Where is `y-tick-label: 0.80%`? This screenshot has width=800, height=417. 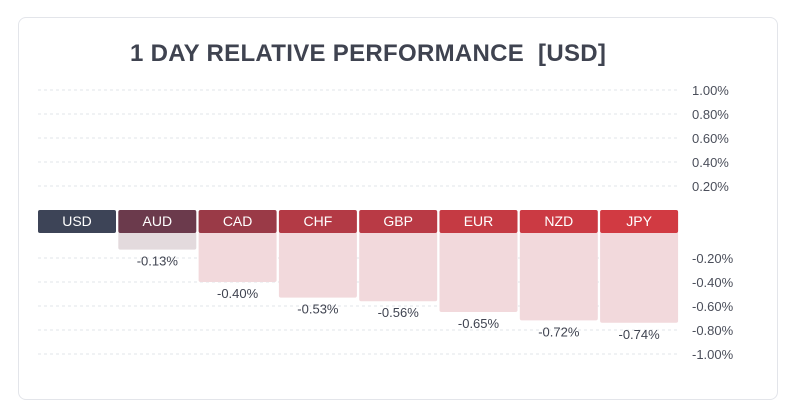
y-tick-label: 0.80% is located at coordinates (710, 114).